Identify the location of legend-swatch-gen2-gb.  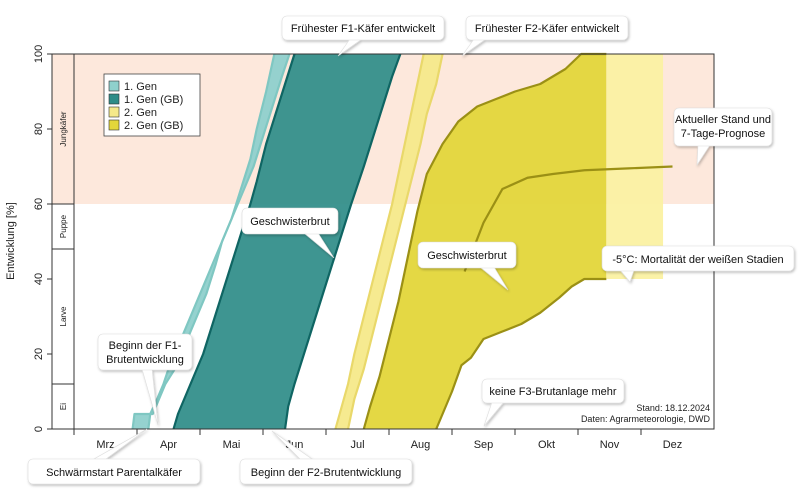
(114, 125).